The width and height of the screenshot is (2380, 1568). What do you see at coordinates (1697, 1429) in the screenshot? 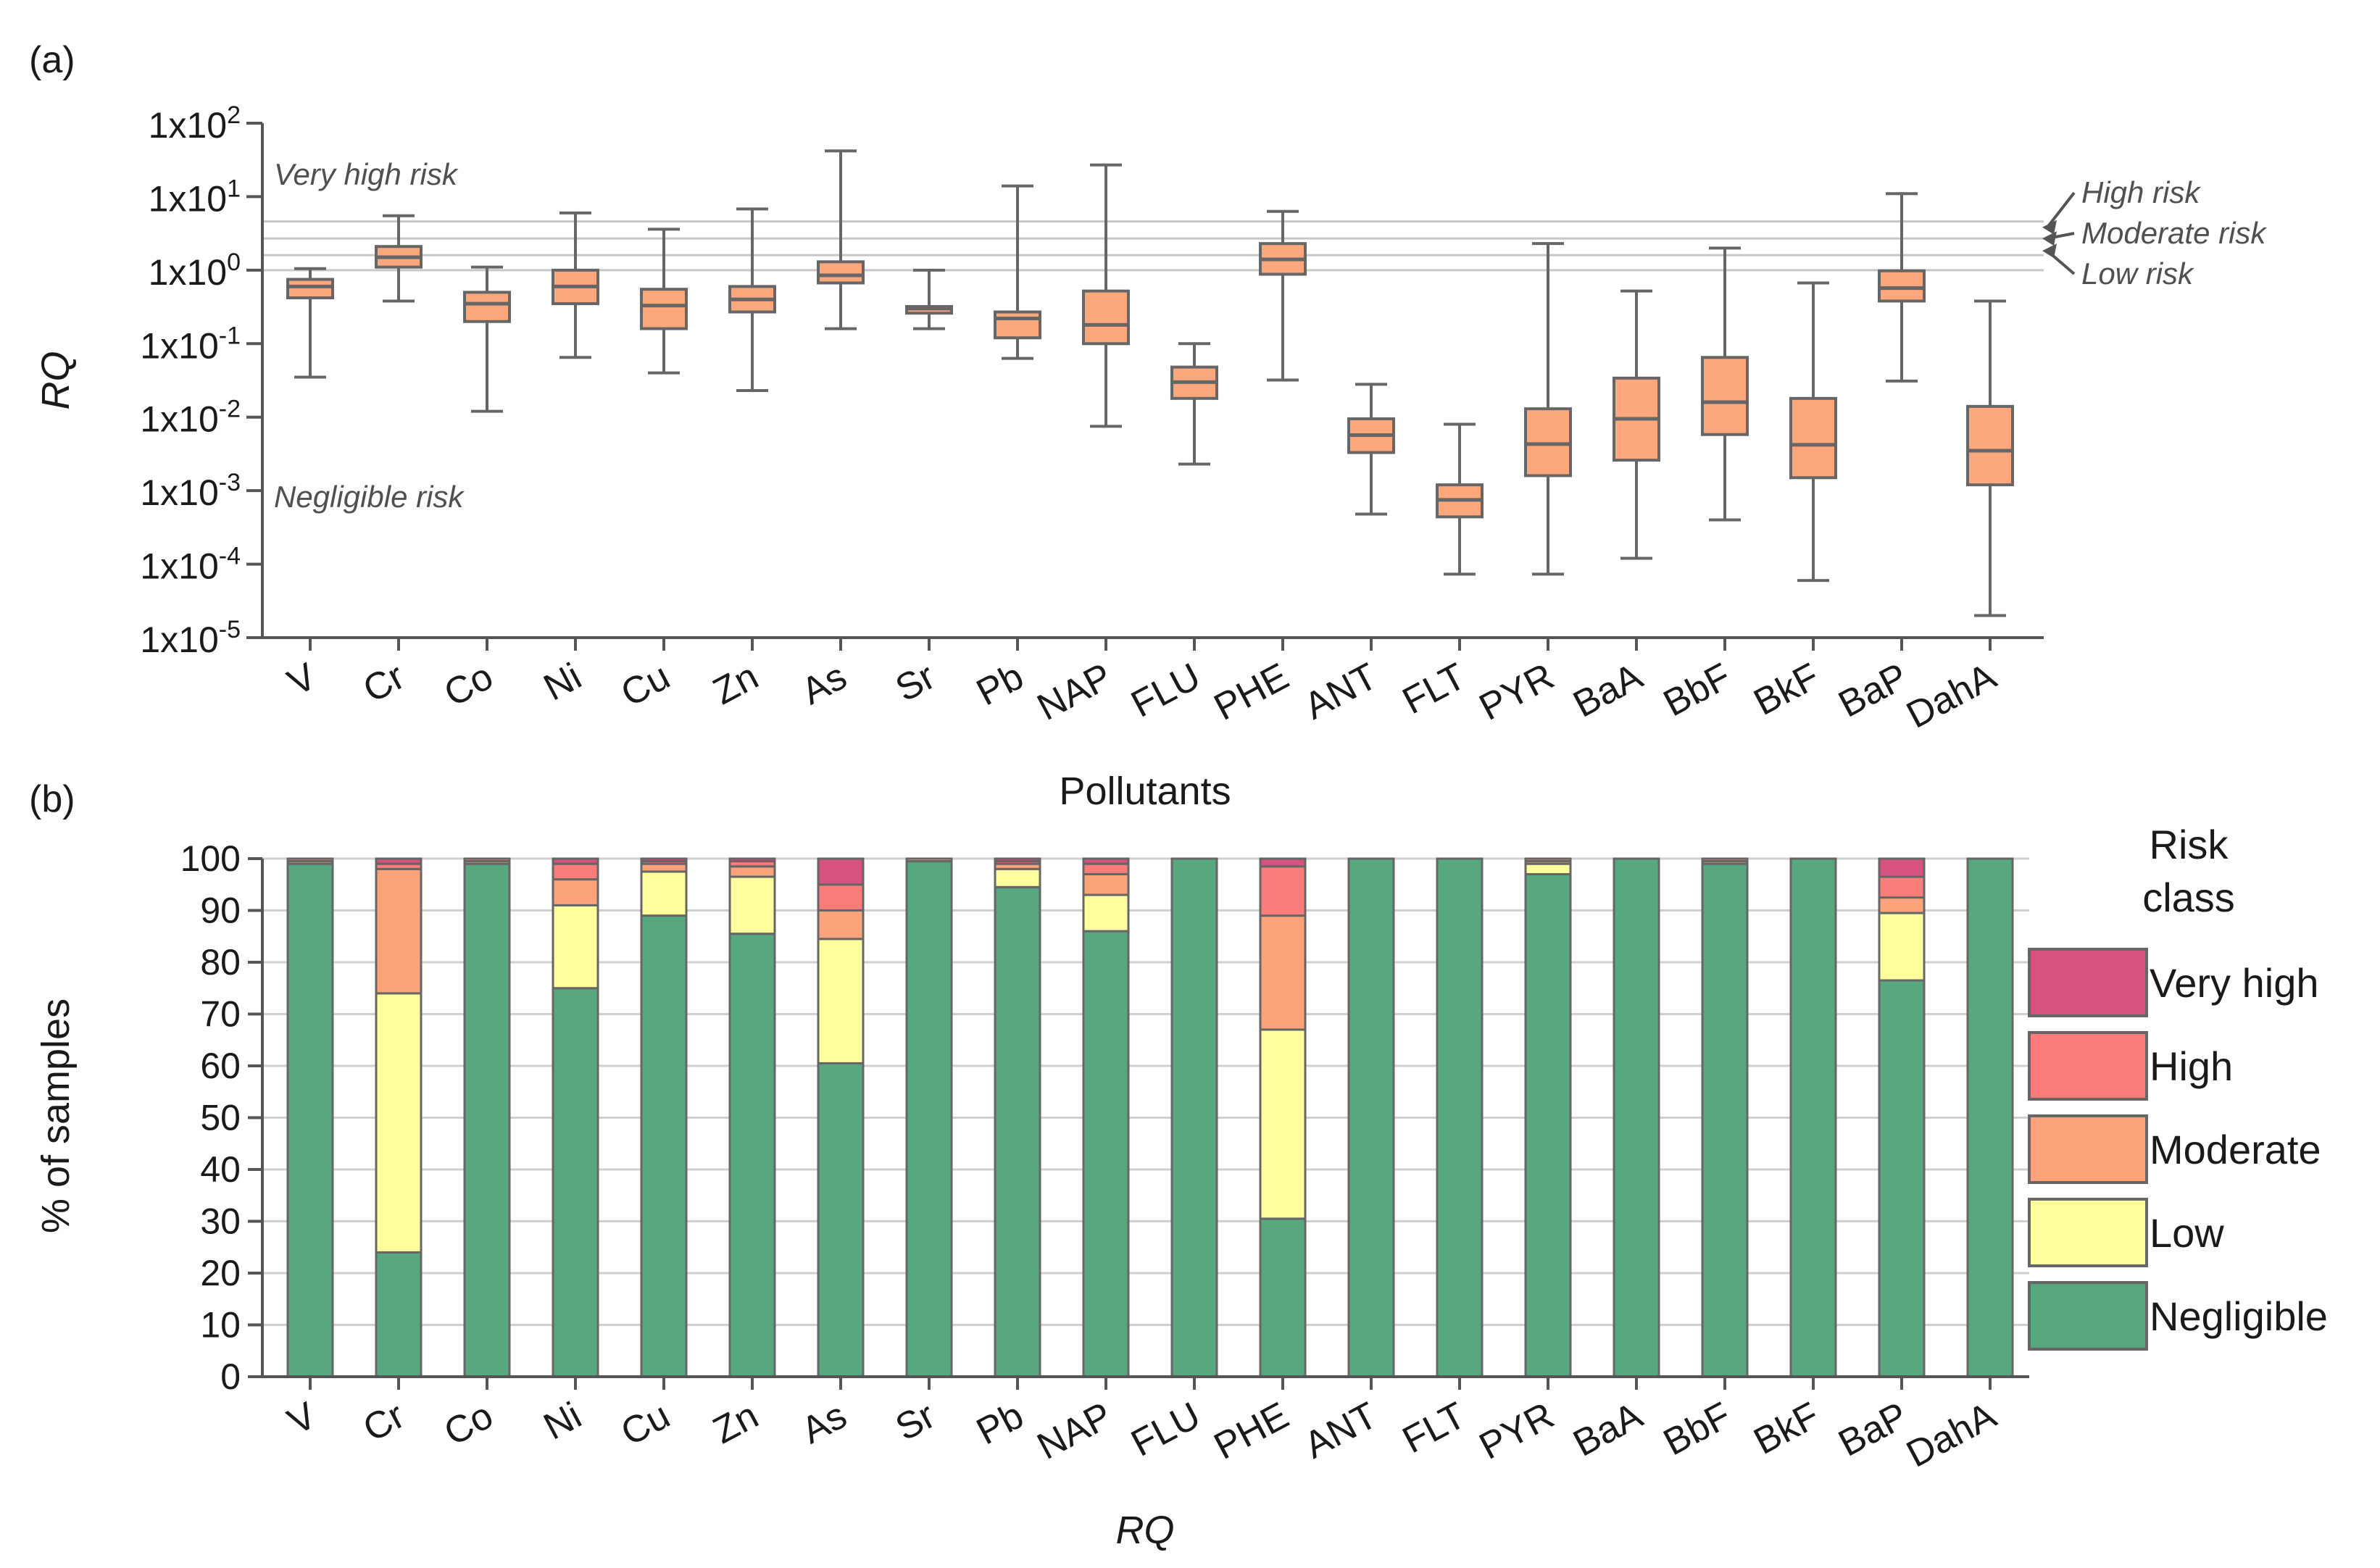
I see `x-tick-label: BbF` at bounding box center [1697, 1429].